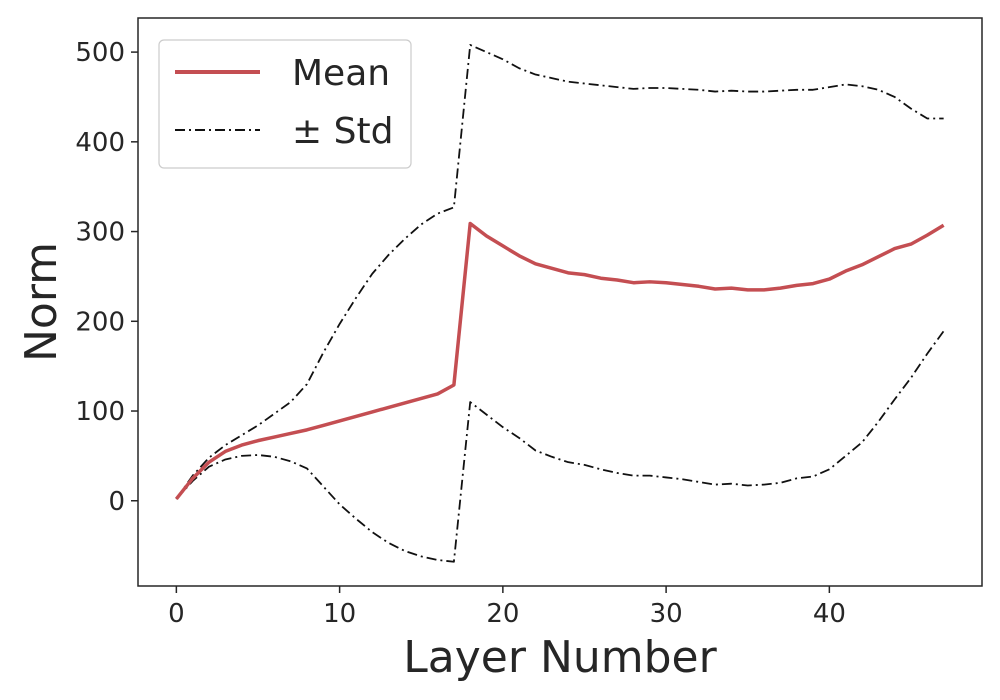 The height and width of the screenshot is (700, 1000). I want to click on legend-mean-label: Mean, so click(341, 73).